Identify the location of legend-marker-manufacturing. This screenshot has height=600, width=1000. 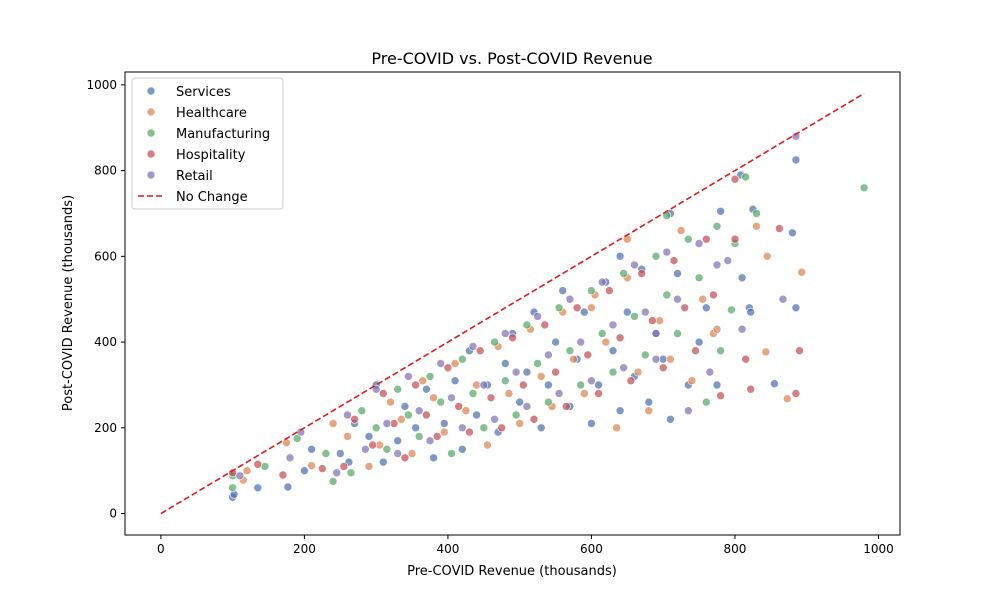
(151, 133).